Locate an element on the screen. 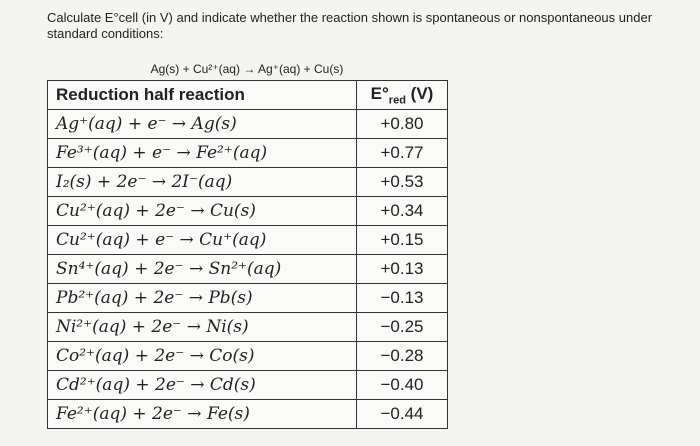 Image resolution: width=700 pixels, height=446 pixels. reaction: Ag(s) + Cu²⁺(aq) → Ag⁺(aq) + Cu(s) is located at coordinates (247, 69).